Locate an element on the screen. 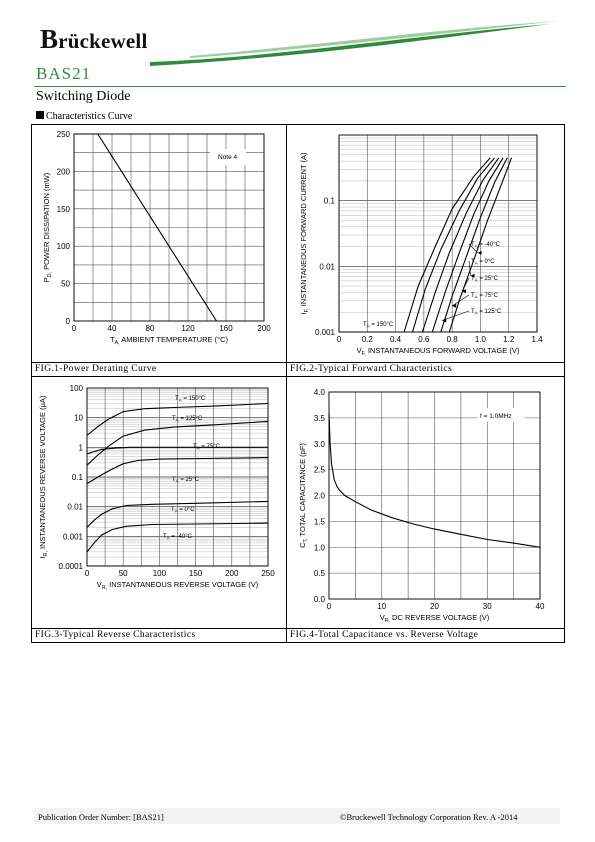 The image size is (595, 842). y-tick-label: 2.0 is located at coordinates (320, 496).